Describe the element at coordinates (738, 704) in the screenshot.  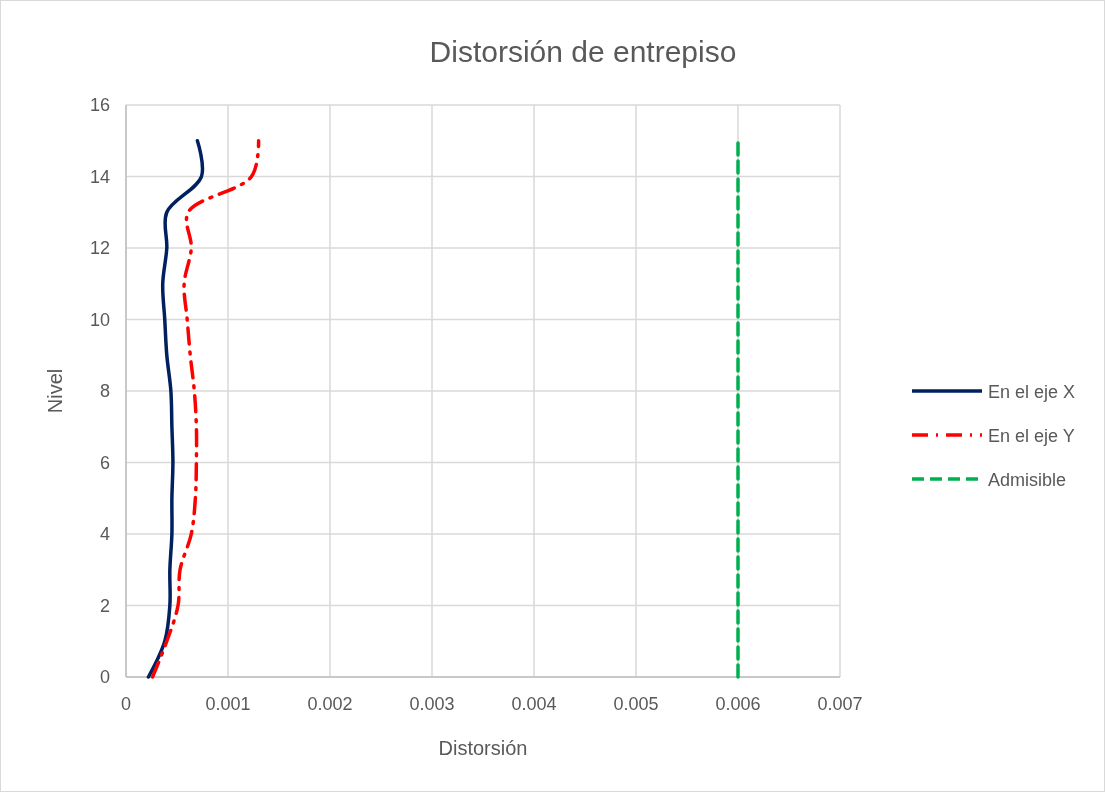
I see `x-tick-label: 0.006` at that location.